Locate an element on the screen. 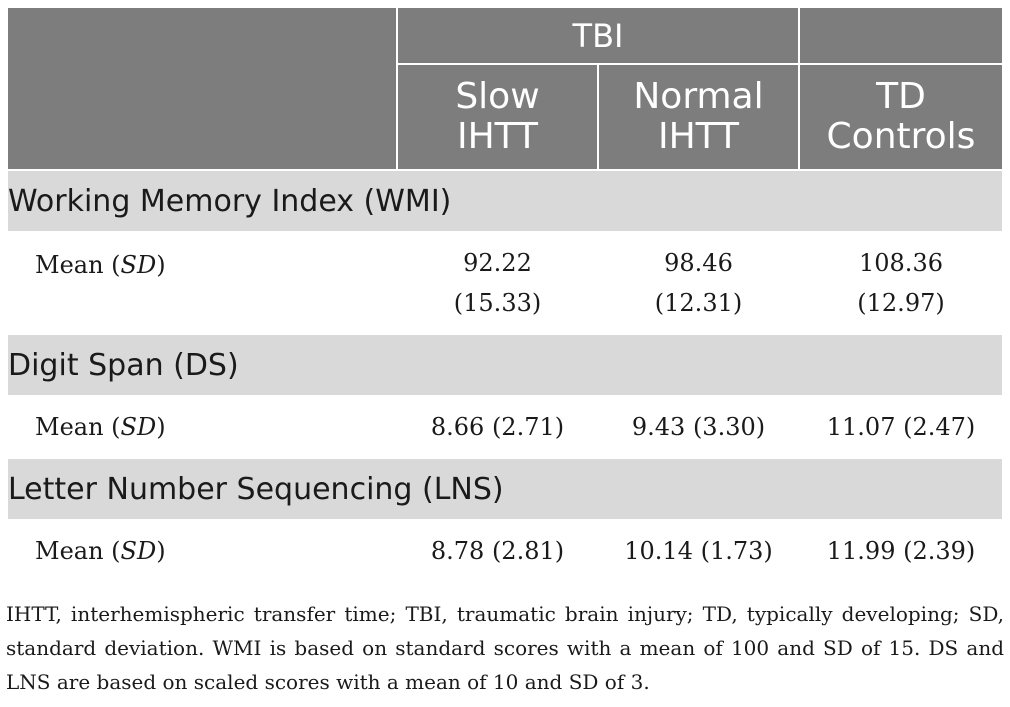 The height and width of the screenshot is (707, 1010). section-title: Working Memory Index (WMI) is located at coordinates (505, 201).